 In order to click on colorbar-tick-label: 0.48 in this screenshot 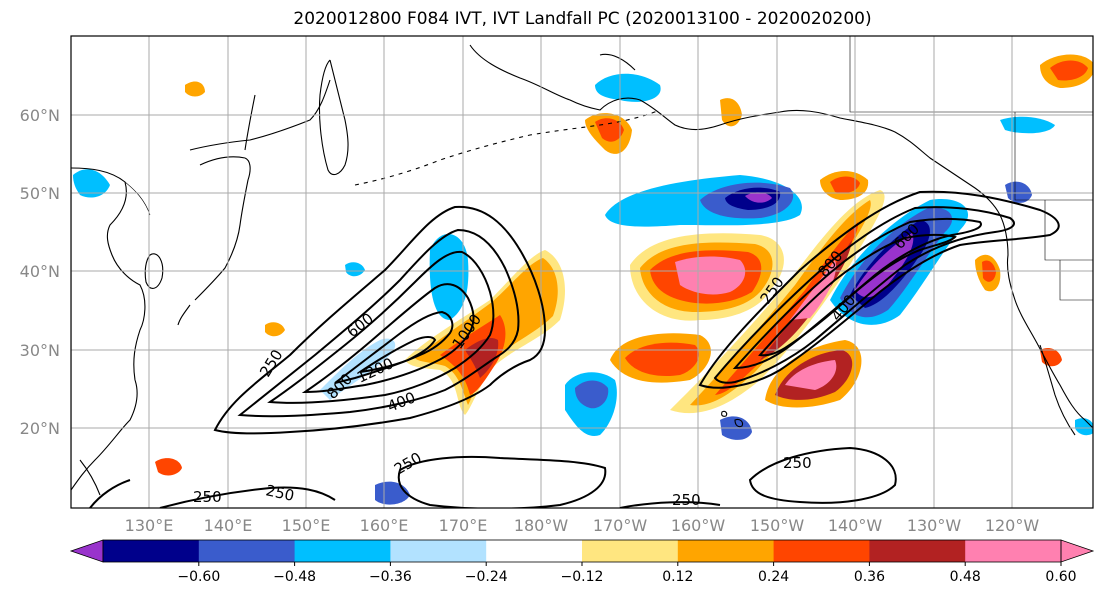, I will do `click(965, 577)`.